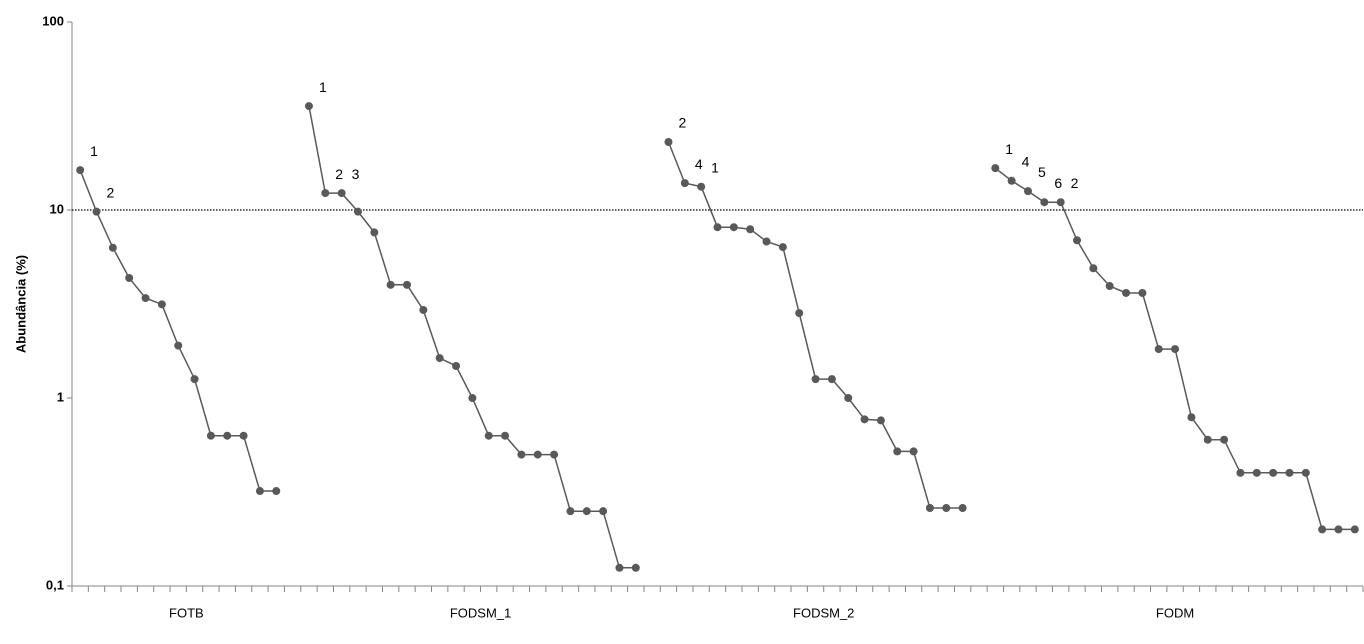 The height and width of the screenshot is (644, 1364). I want to click on point-label: 6, so click(1058, 183).